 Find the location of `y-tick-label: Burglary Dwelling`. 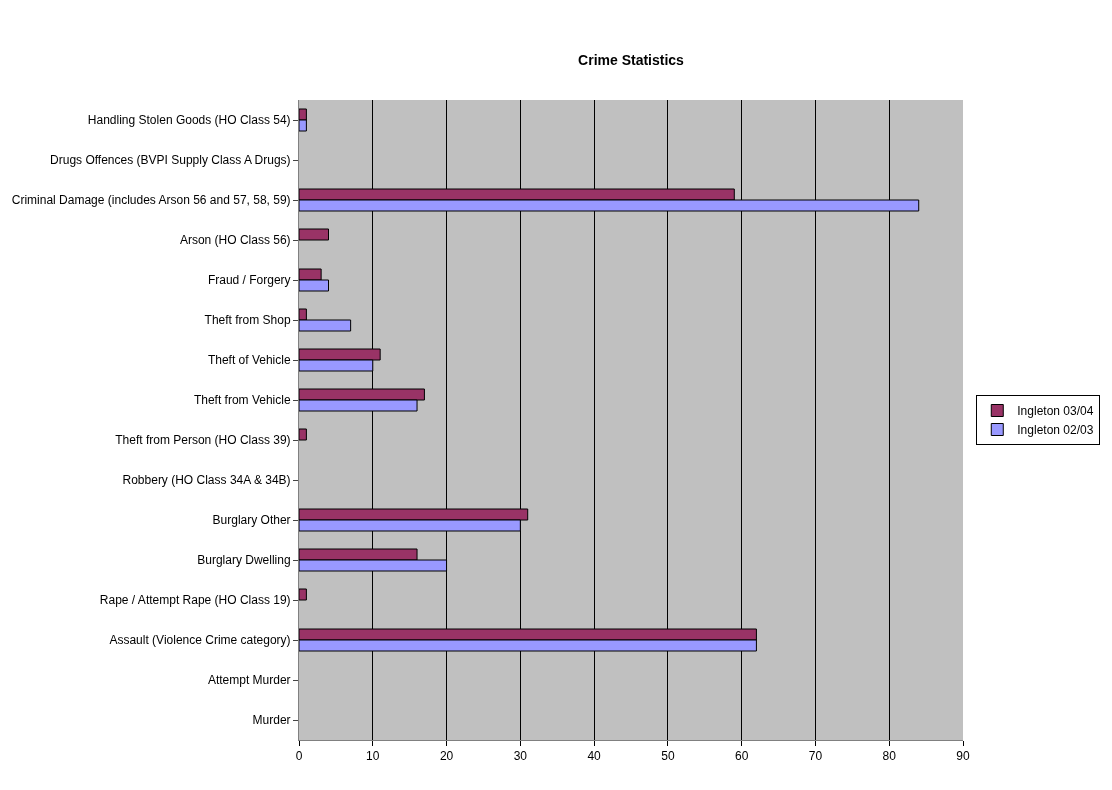

y-tick-label: Burglary Dwelling is located at coordinates (244, 560).